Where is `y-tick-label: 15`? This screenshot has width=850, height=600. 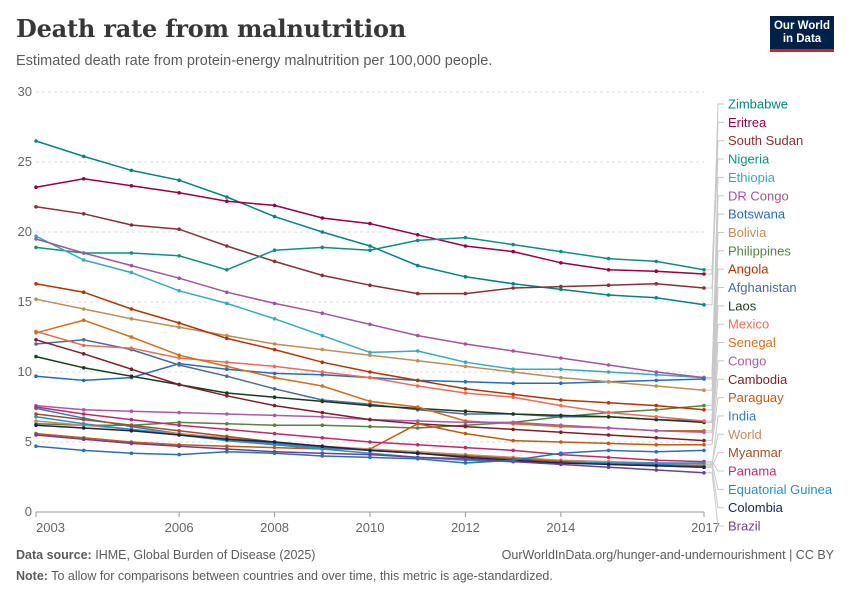
y-tick-label: 15 is located at coordinates (25, 301).